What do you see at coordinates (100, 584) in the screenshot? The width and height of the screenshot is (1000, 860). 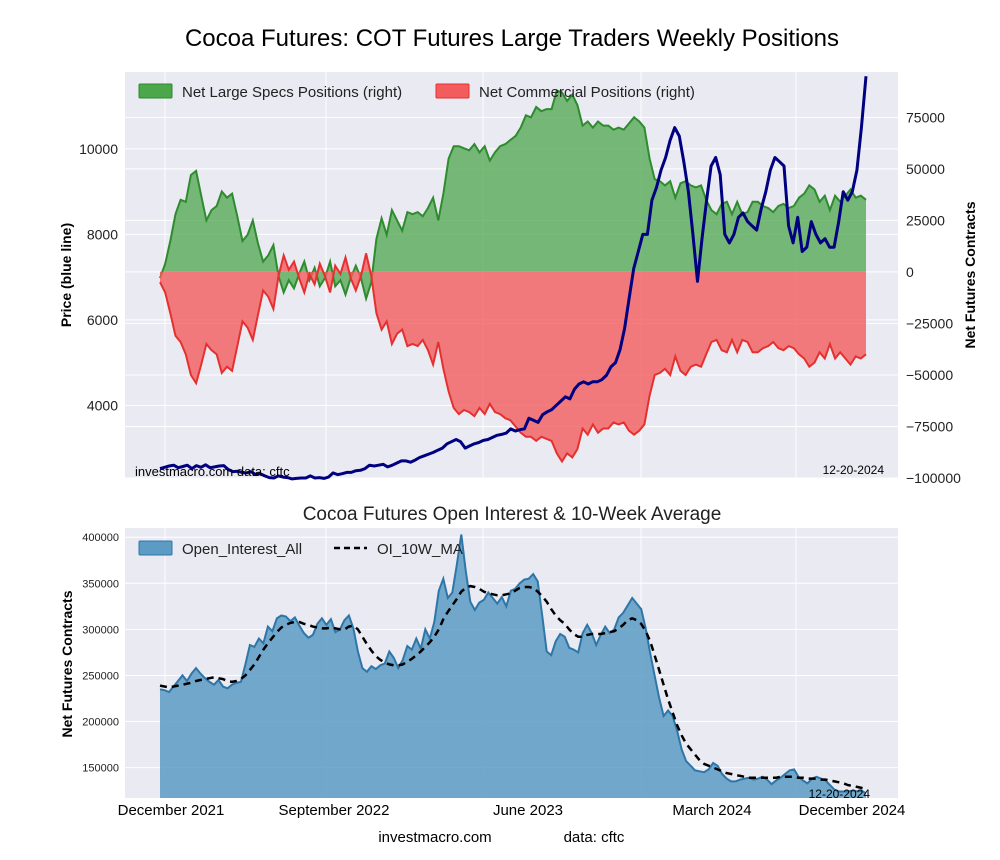 I see `open-interest-tick-label: 350000` at bounding box center [100, 584].